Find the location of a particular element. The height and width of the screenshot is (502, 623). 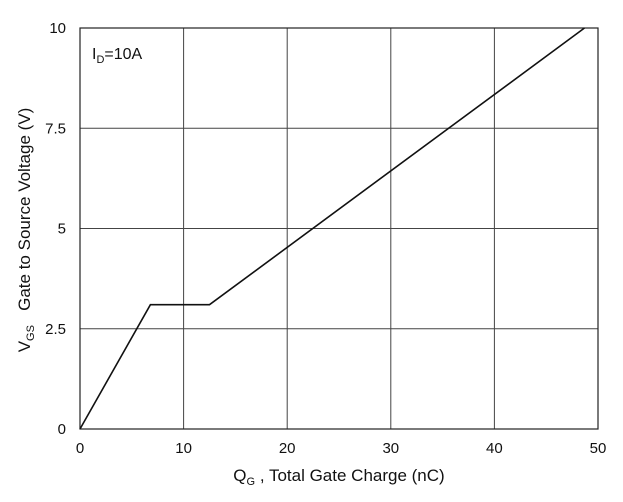

x-tick-label-1: 10 is located at coordinates (183, 448).